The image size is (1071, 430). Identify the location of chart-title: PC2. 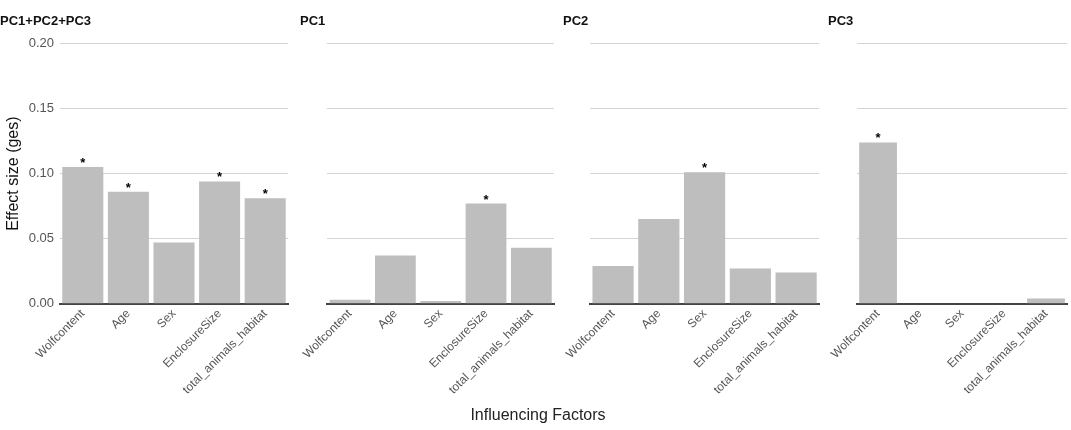
(576, 21).